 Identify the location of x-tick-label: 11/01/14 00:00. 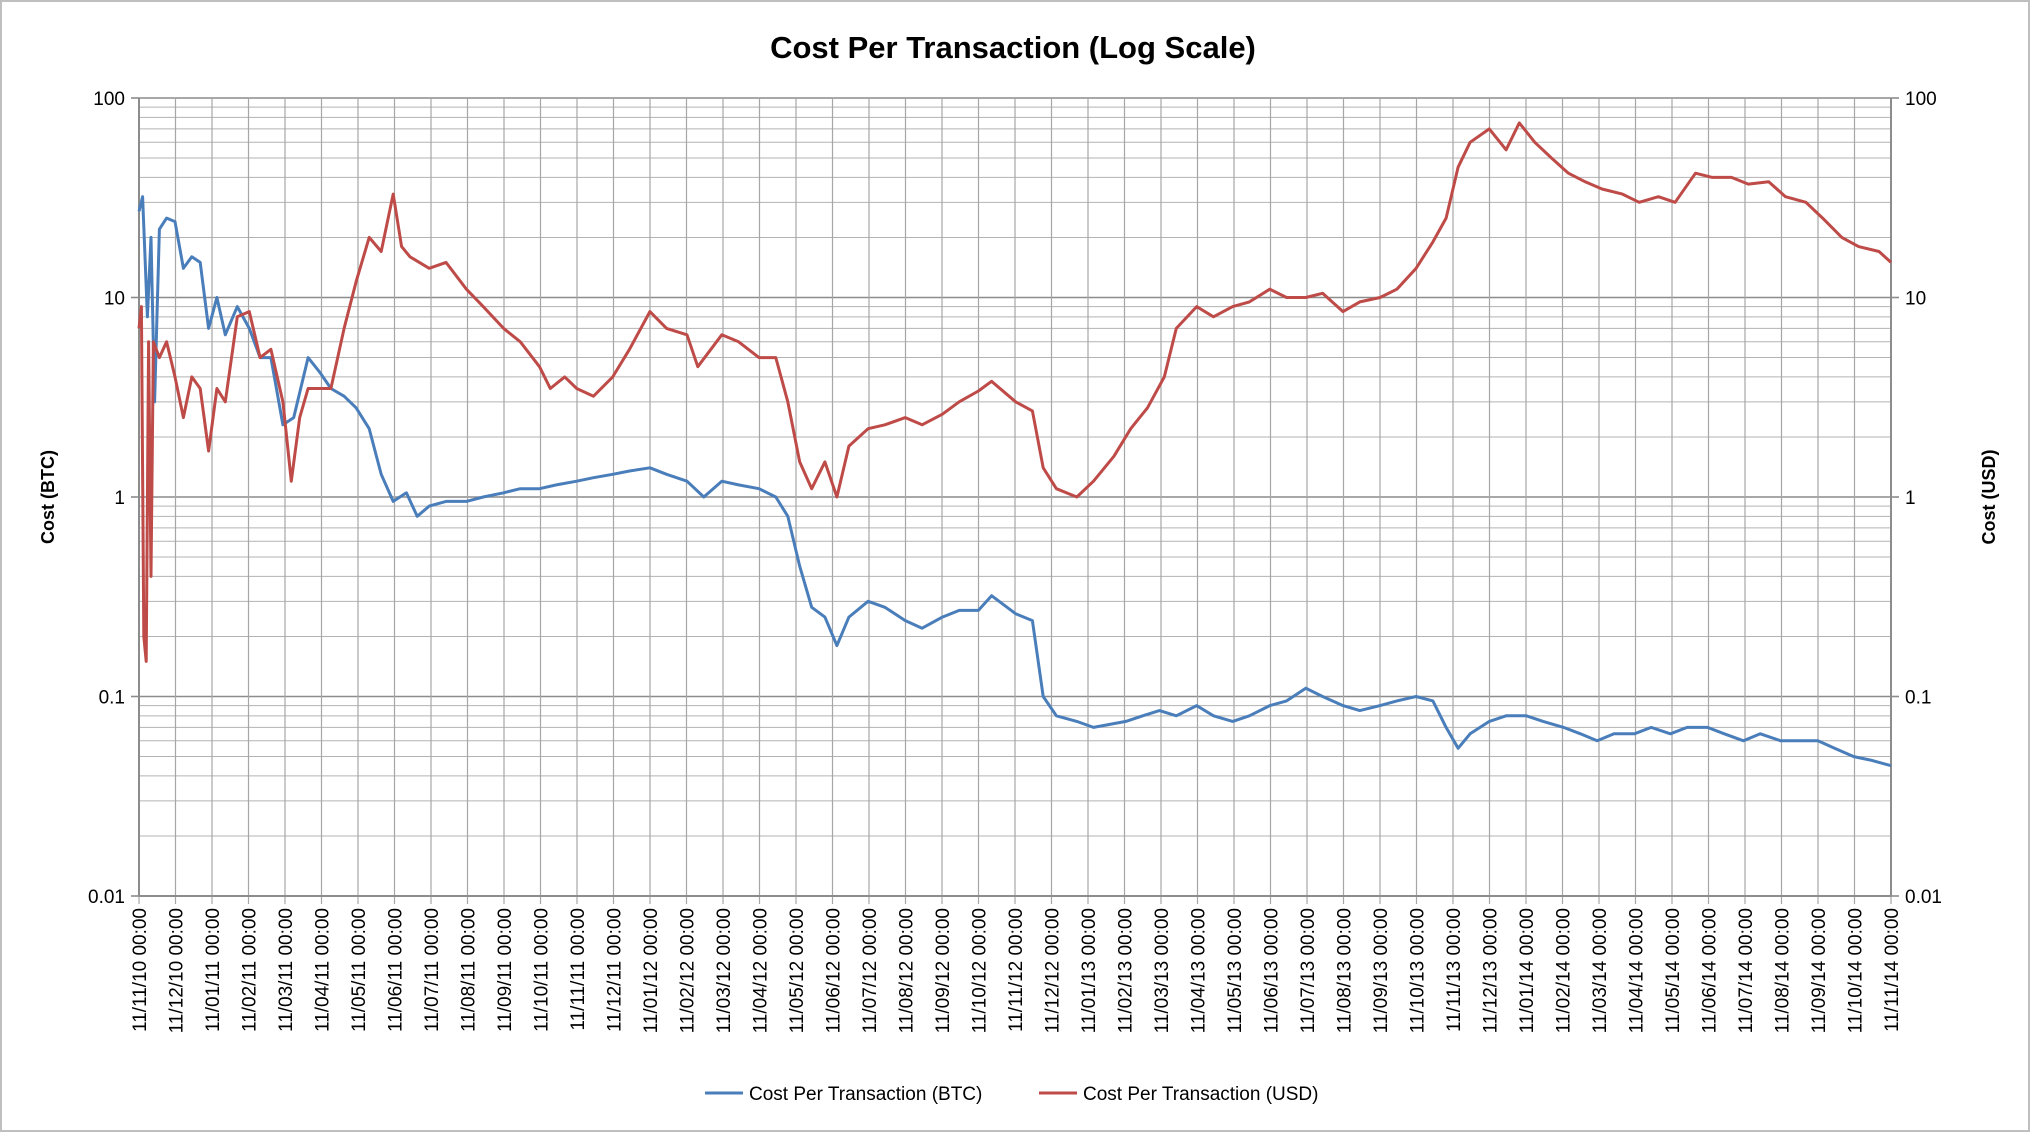
(1527, 970).